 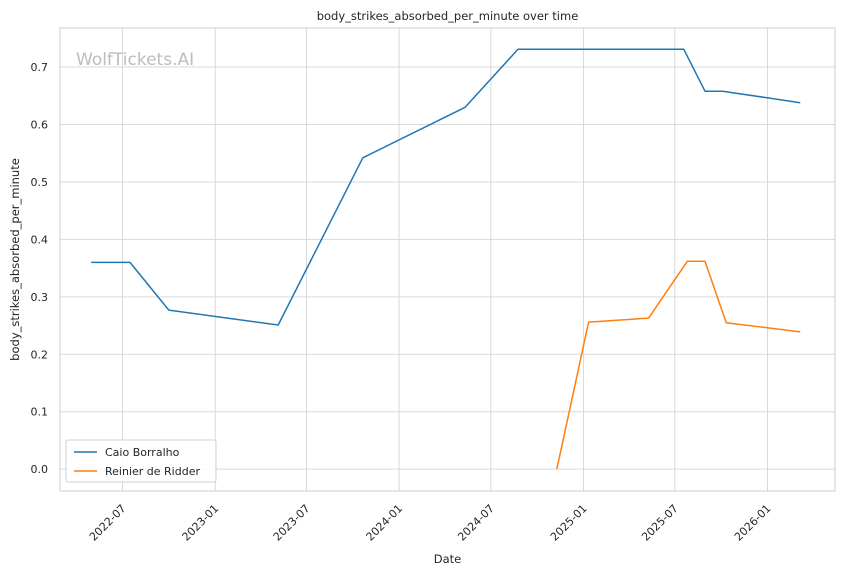 What do you see at coordinates (142, 452) in the screenshot?
I see `legend-label-caio-borralho: Caio Borralho` at bounding box center [142, 452].